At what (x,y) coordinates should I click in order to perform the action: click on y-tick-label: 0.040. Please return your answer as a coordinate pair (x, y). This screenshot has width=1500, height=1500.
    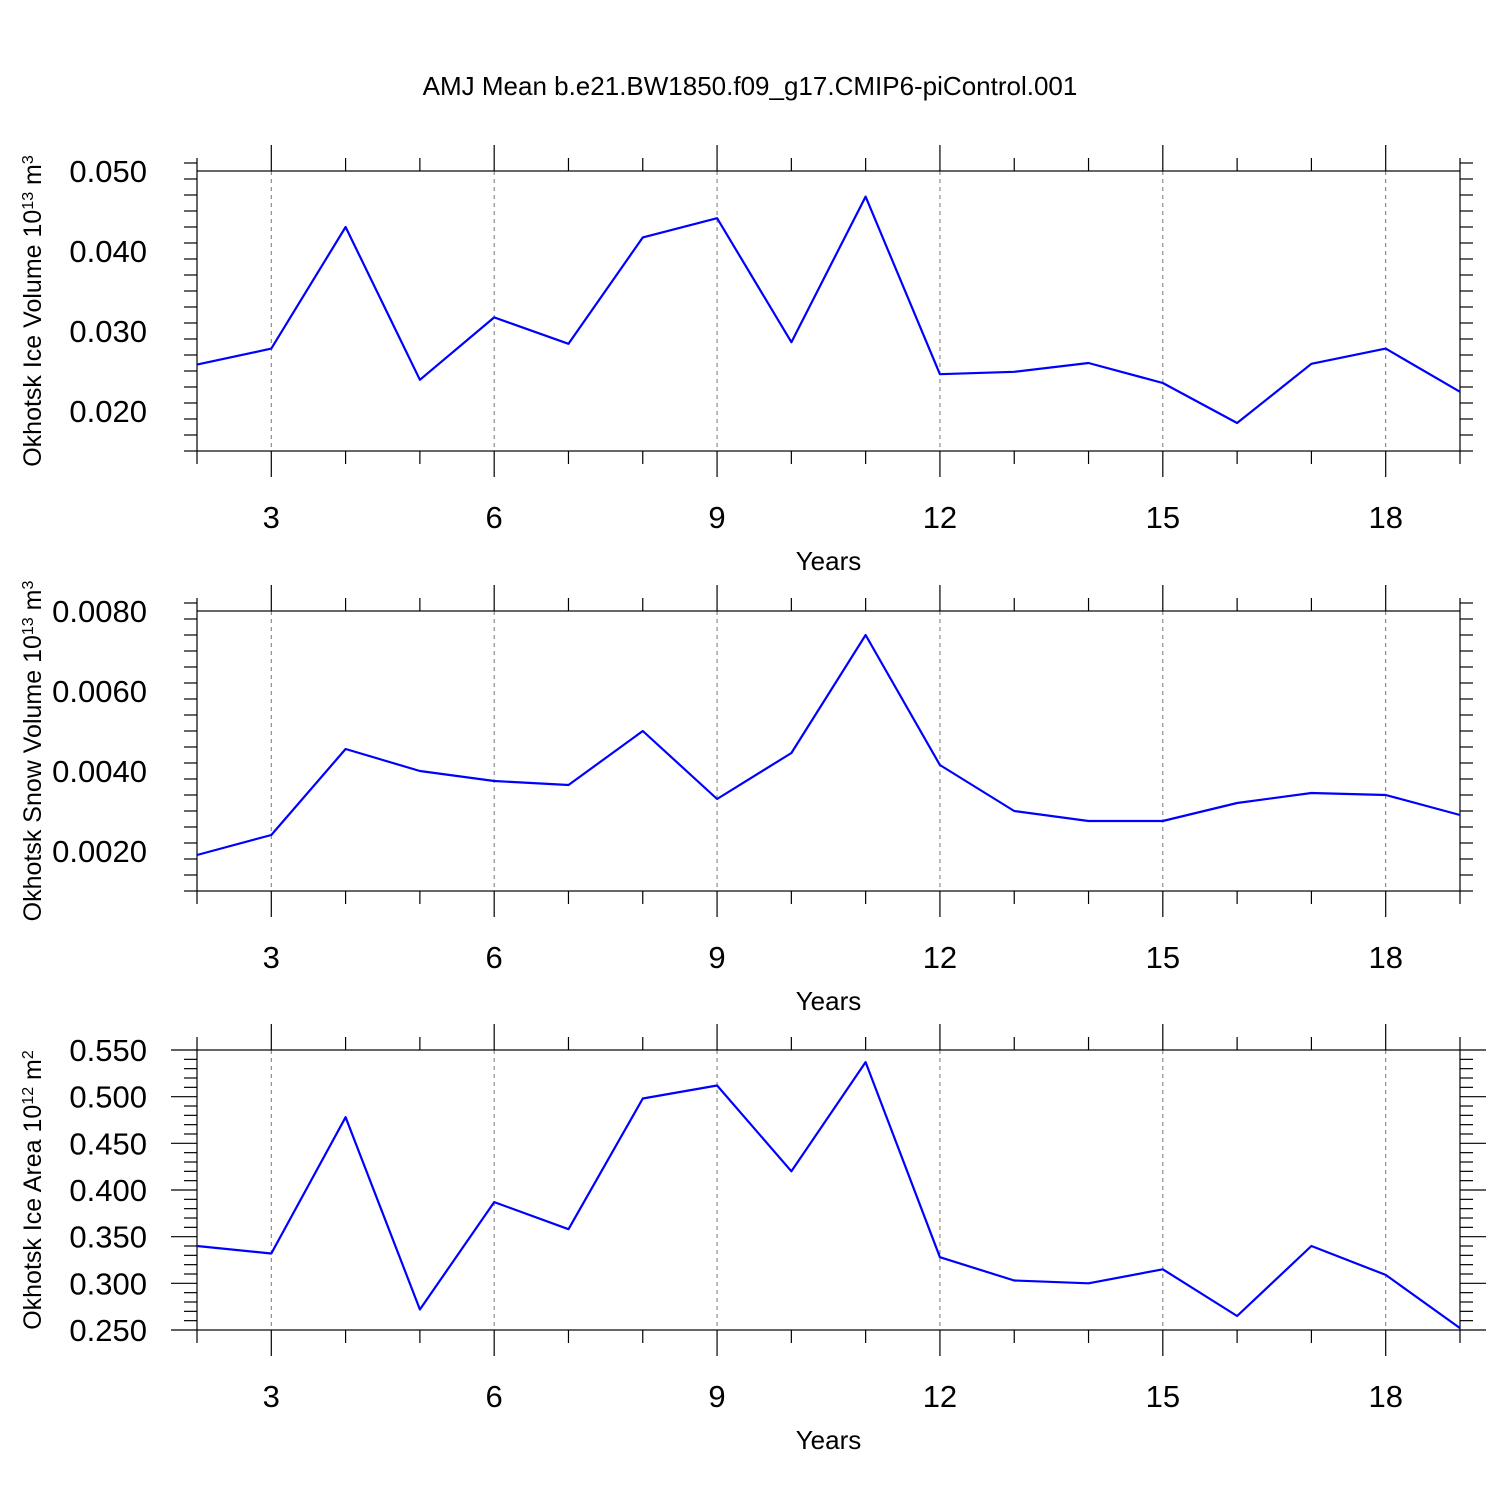
    Looking at the image, I should click on (108, 251).